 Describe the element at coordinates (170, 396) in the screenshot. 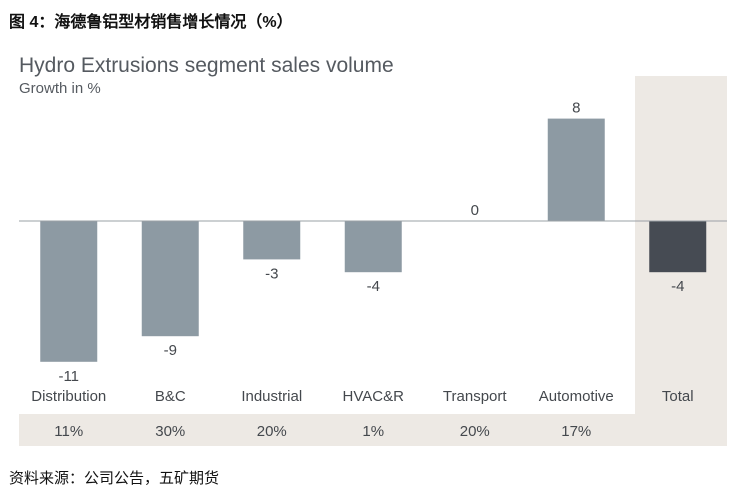

I see `category-label: B&C` at that location.